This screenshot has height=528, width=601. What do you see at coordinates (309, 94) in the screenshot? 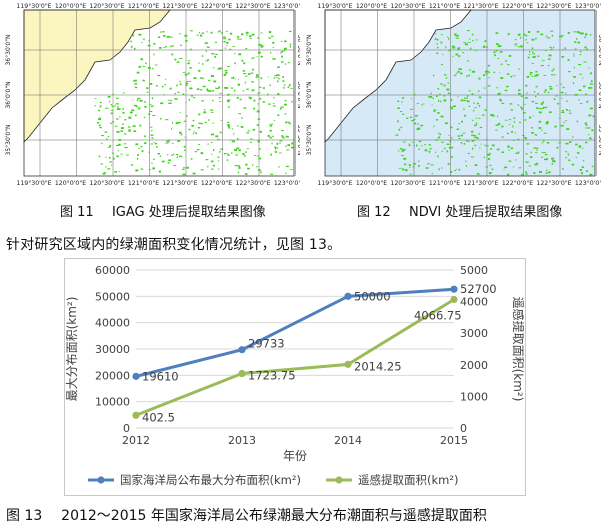
I see `left-tick-label: 36°0'0"N` at bounding box center [309, 94].